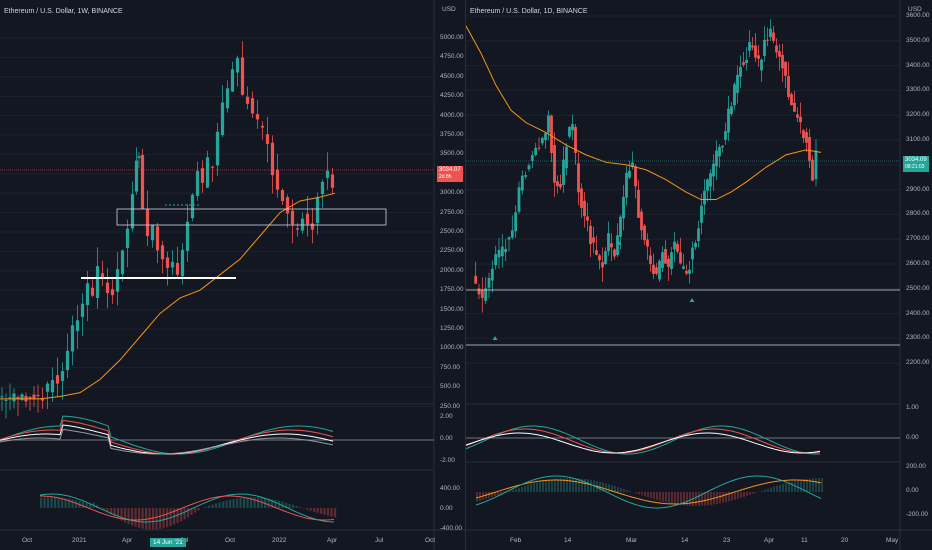 The width and height of the screenshot is (932, 550). What do you see at coordinates (187, 508) in the screenshot?
I see `weekly-osc-signal` at bounding box center [187, 508].